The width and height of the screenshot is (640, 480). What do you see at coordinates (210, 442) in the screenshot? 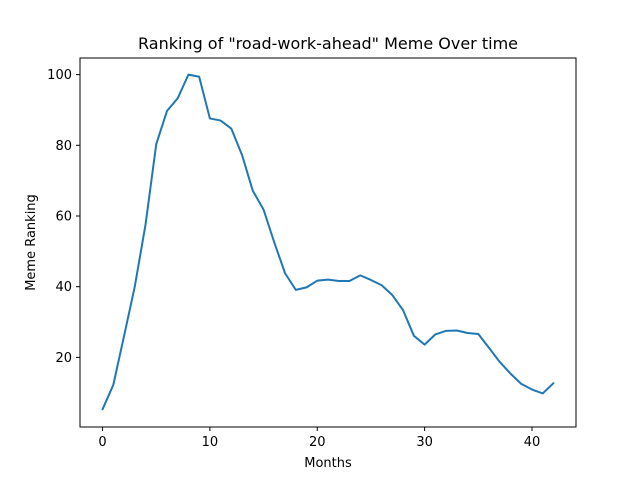
I see `x-tick-label-1: 10` at bounding box center [210, 442].